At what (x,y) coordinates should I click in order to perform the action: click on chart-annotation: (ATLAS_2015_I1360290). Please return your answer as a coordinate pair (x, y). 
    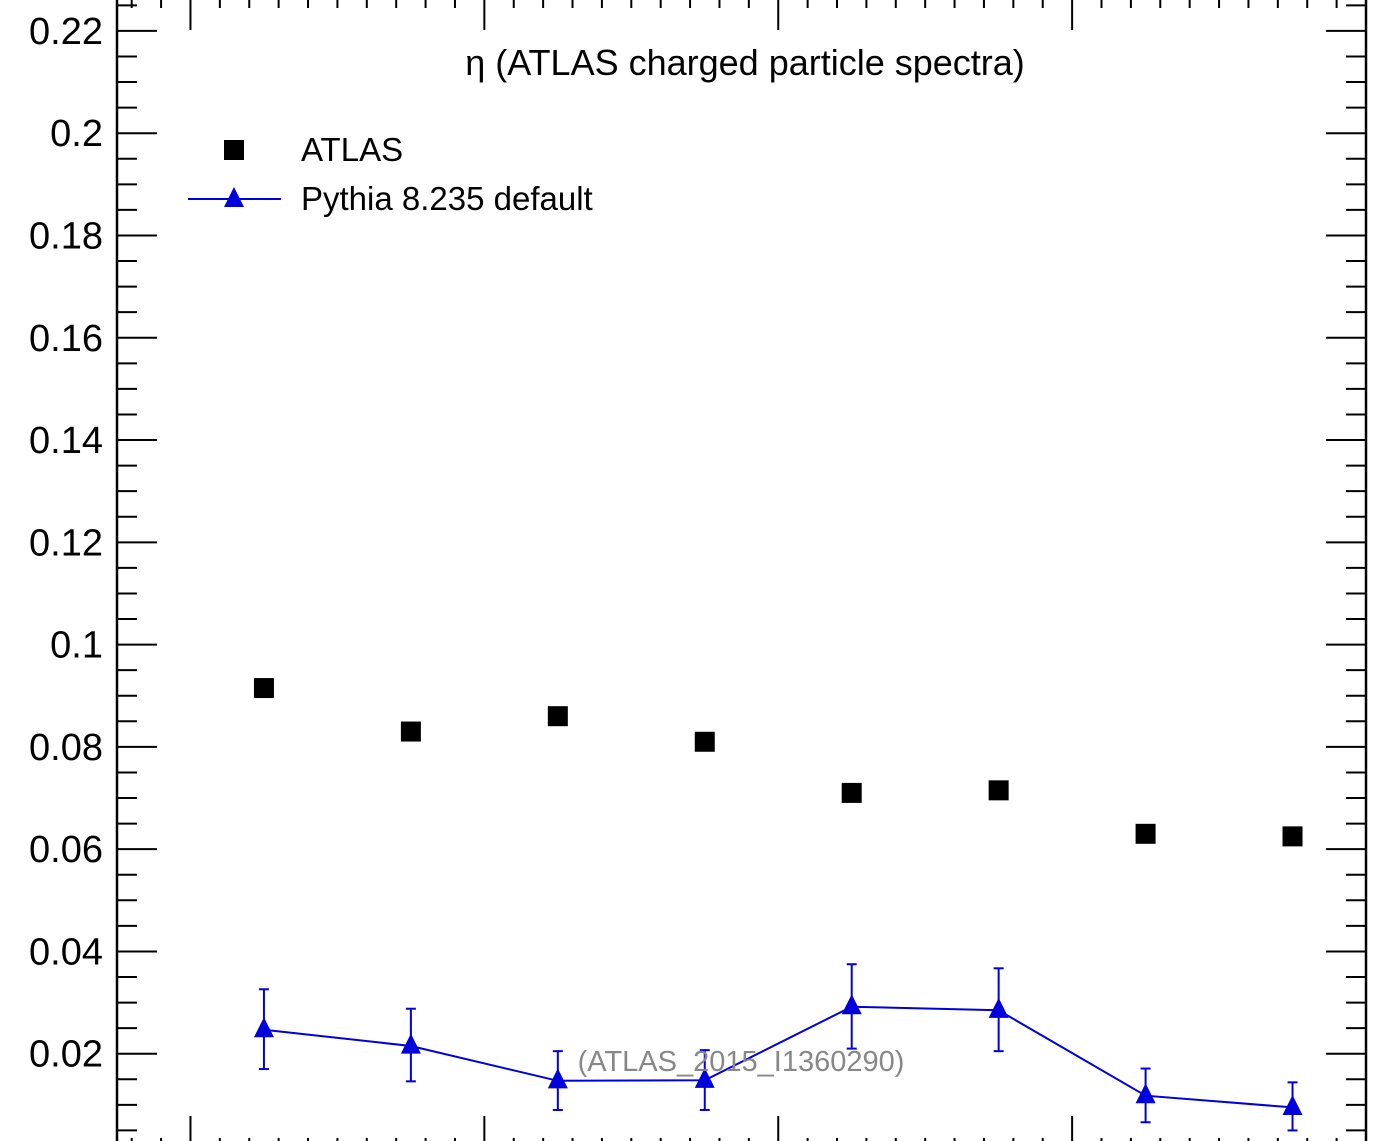
    Looking at the image, I should click on (741, 1062).